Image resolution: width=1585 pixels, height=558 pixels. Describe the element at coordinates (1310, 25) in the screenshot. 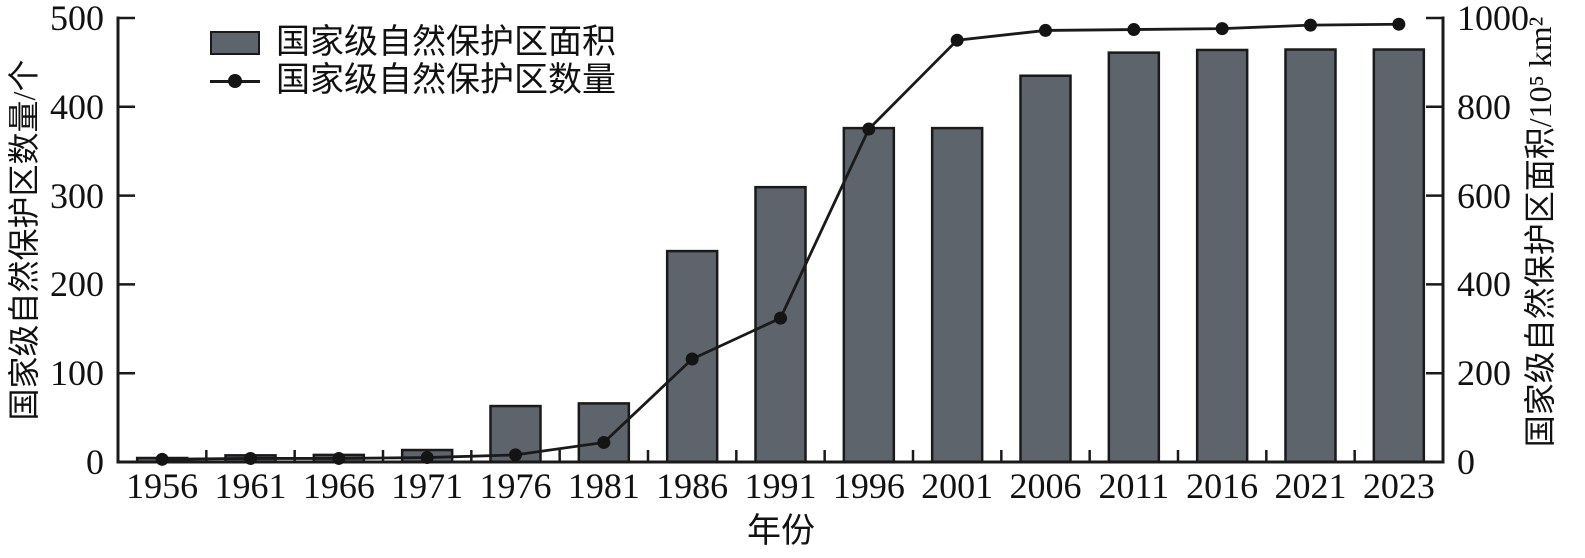

I see `point-2021` at that location.